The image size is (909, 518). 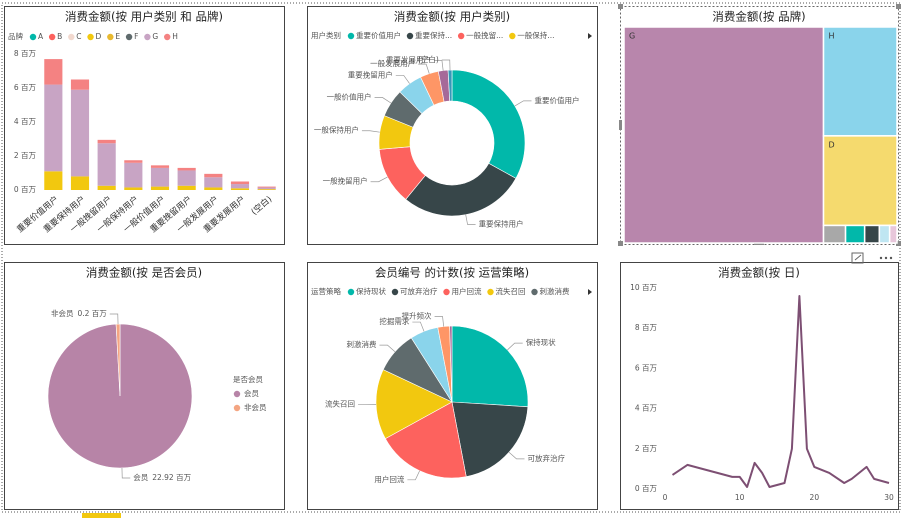 I want to click on label-category: 可放弃治疗, so click(x=547, y=458).